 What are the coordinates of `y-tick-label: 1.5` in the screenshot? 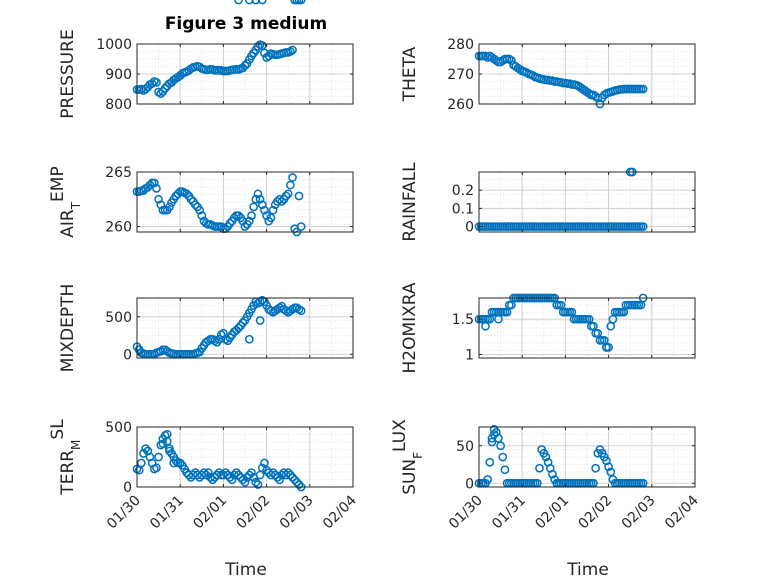 It's located at (463, 320).